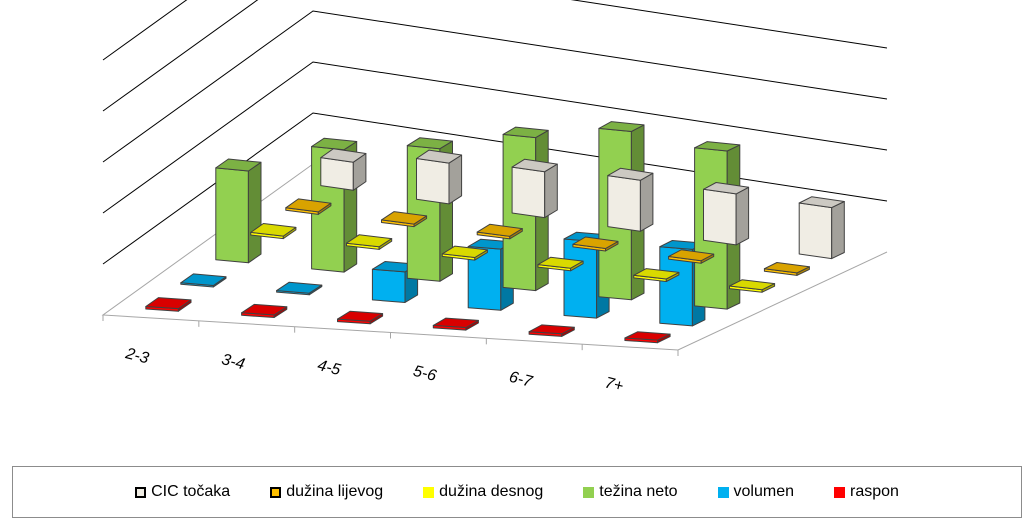 This screenshot has width=1033, height=524. What do you see at coordinates (764, 491) in the screenshot?
I see `legend-label: volumen` at bounding box center [764, 491].